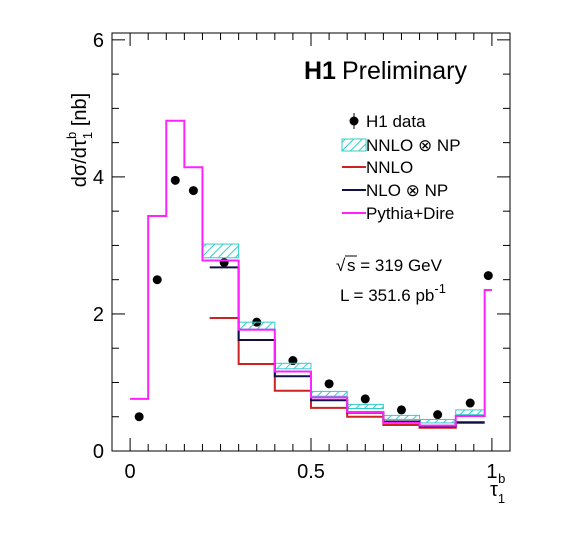 The height and width of the screenshot is (556, 567). Describe the element at coordinates (396, 121) in the screenshot. I see `legend-label: H1 data` at that location.